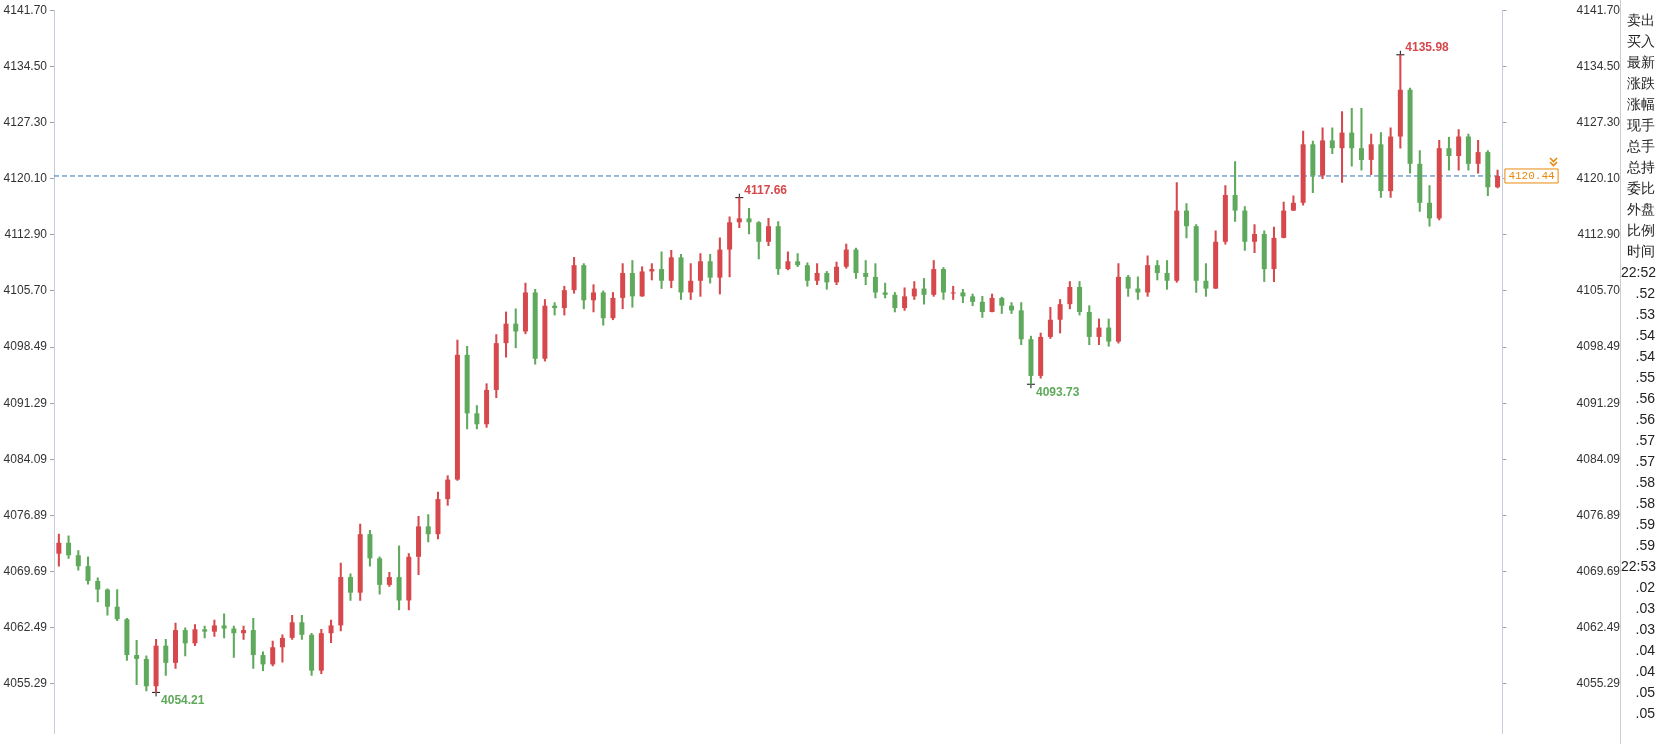 Image resolution: width=1658 pixels, height=744 pixels. Describe the element at coordinates (25, 121) in the screenshot. I see `y-tick-label: 4127.30` at that location.